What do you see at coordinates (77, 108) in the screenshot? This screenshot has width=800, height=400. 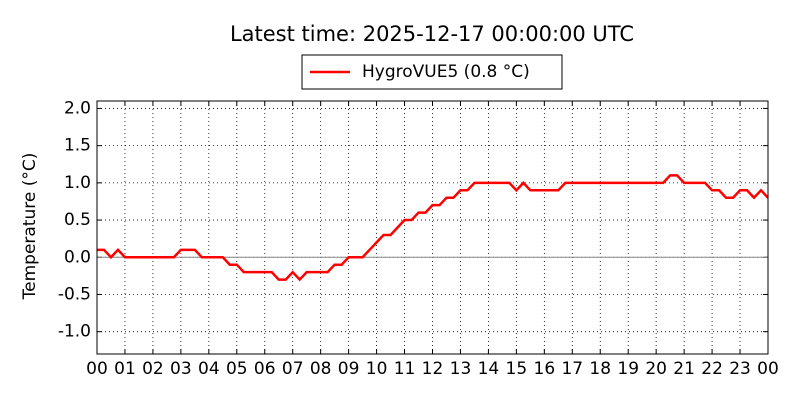 I see `y-tick-label: 2.0` at bounding box center [77, 108].